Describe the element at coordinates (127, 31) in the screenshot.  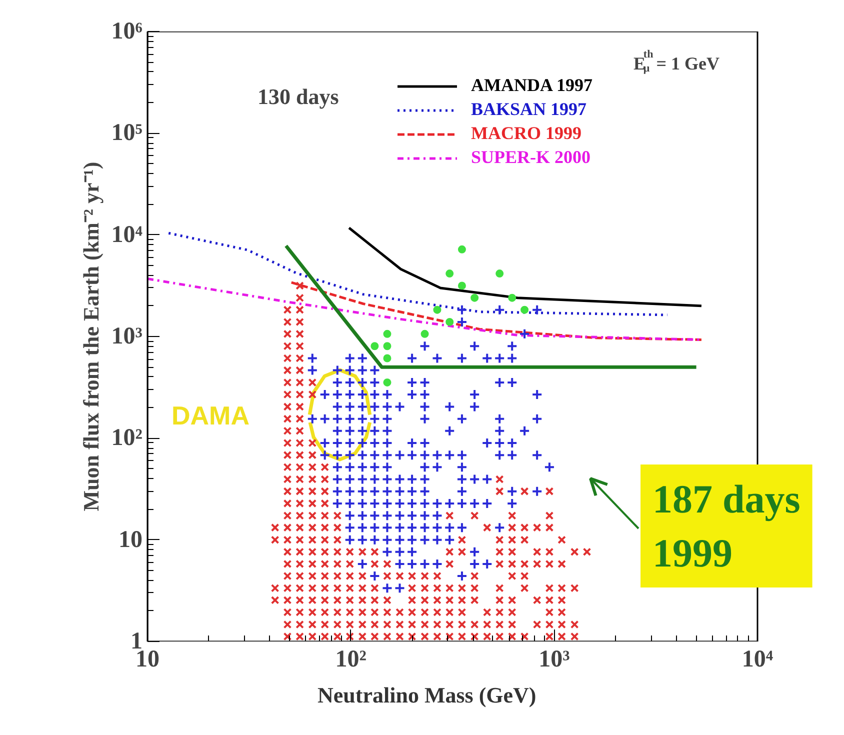
I see `y-tick-label: 10⁶` at that location.